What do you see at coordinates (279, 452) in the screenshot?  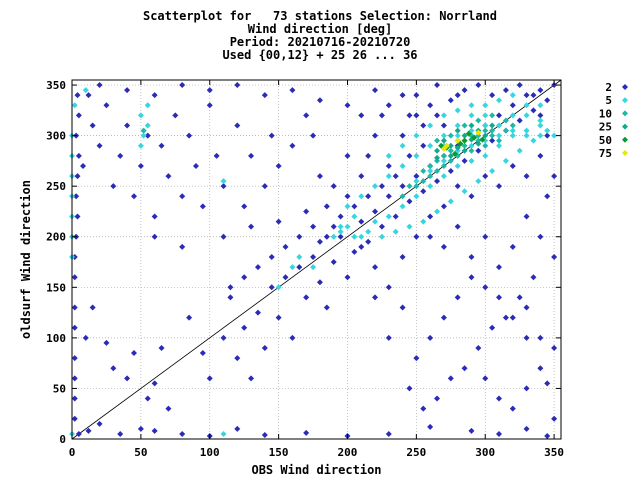 I see `x-tick-label: 150` at bounding box center [279, 452].